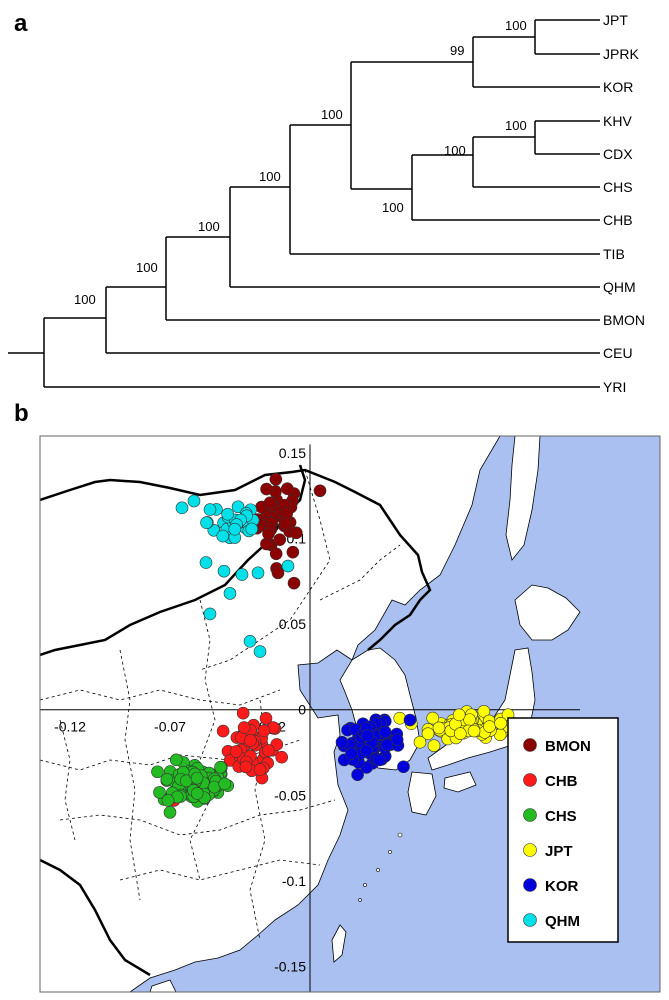 The height and width of the screenshot is (1000, 669). Describe the element at coordinates (339, 943) in the screenshot. I see `taiwan-land` at that location.